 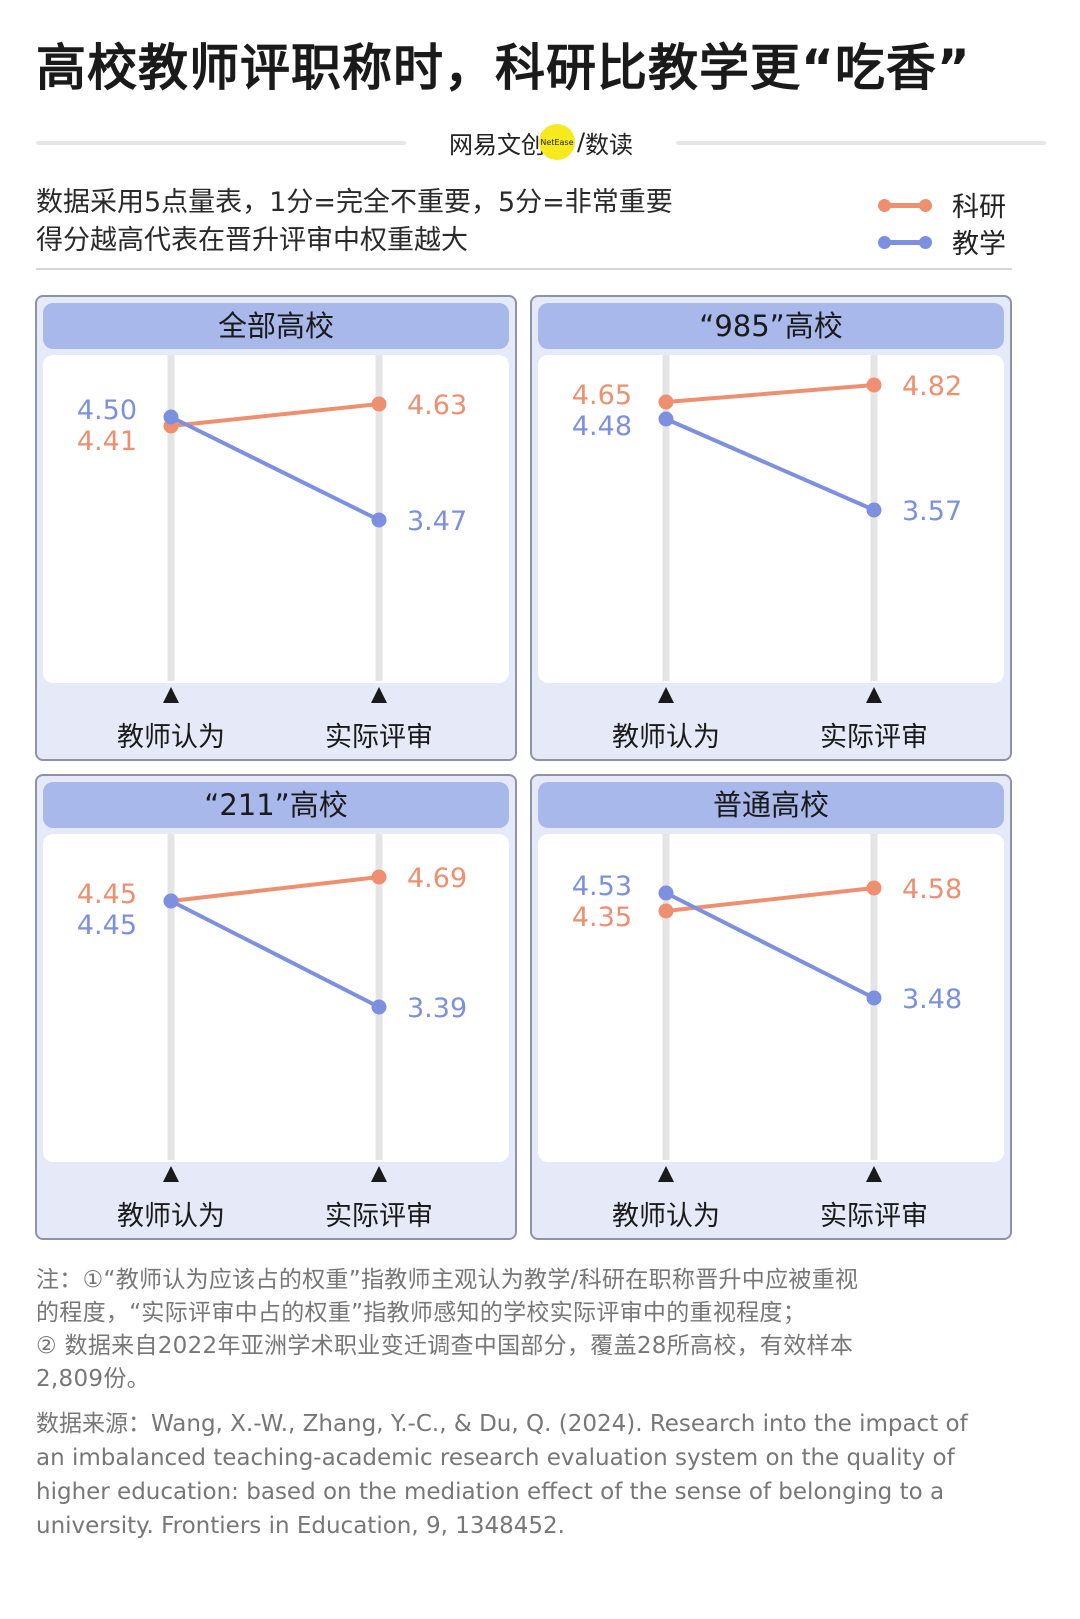 What do you see at coordinates (107, 441) in the screenshot?
I see `data-label: 4.41` at bounding box center [107, 441].